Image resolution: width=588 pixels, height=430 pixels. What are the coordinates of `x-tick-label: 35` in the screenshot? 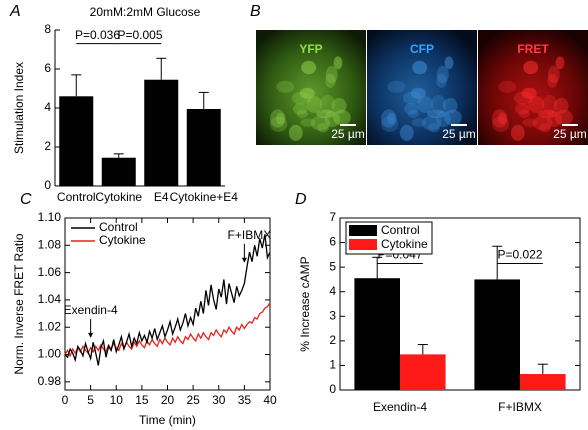 It's located at (245, 400).